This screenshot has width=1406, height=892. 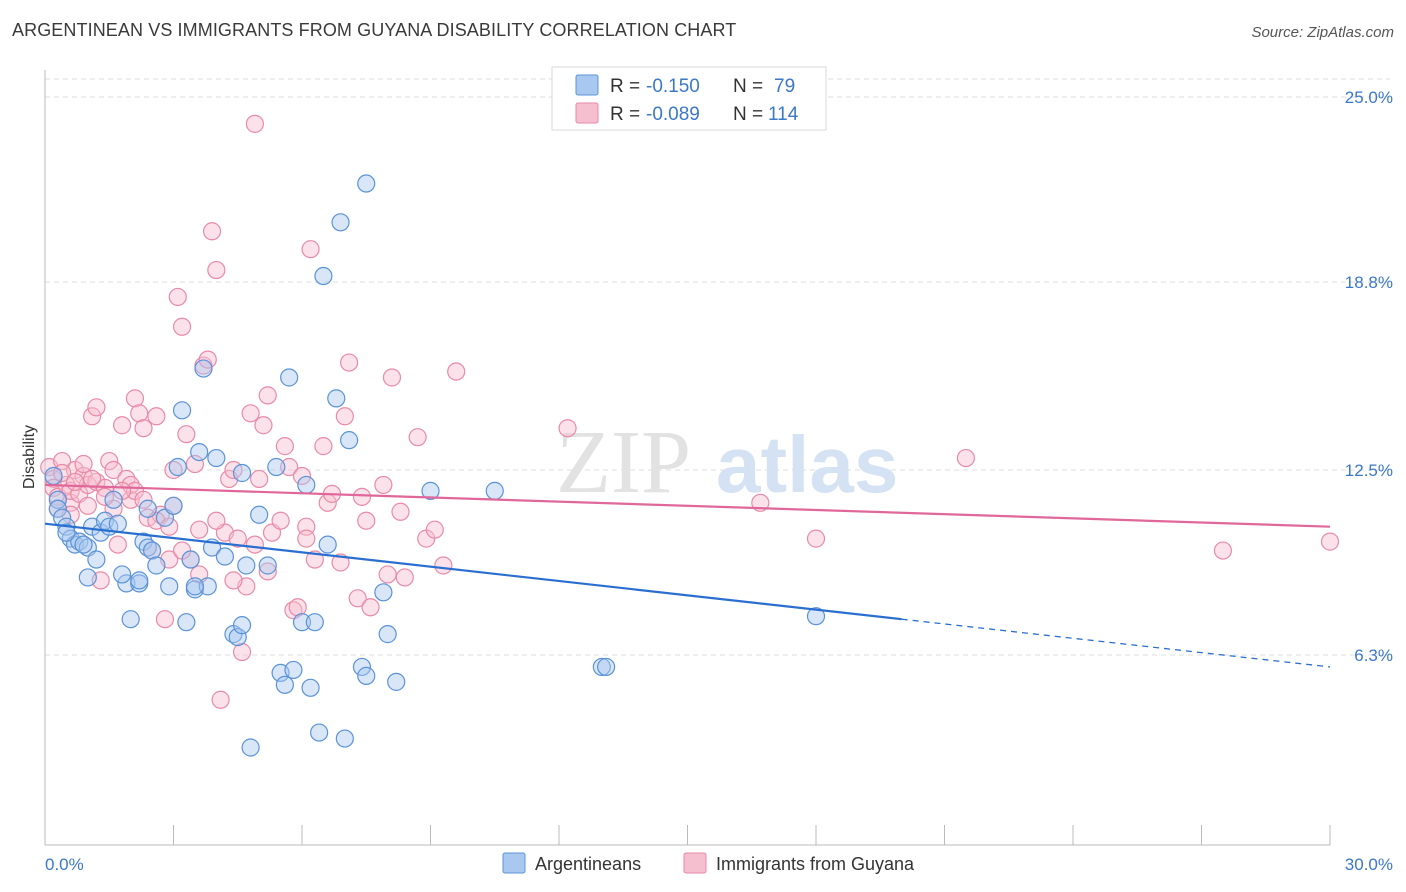 I want to click on legend-swatch-argentineans, so click(x=587, y=85).